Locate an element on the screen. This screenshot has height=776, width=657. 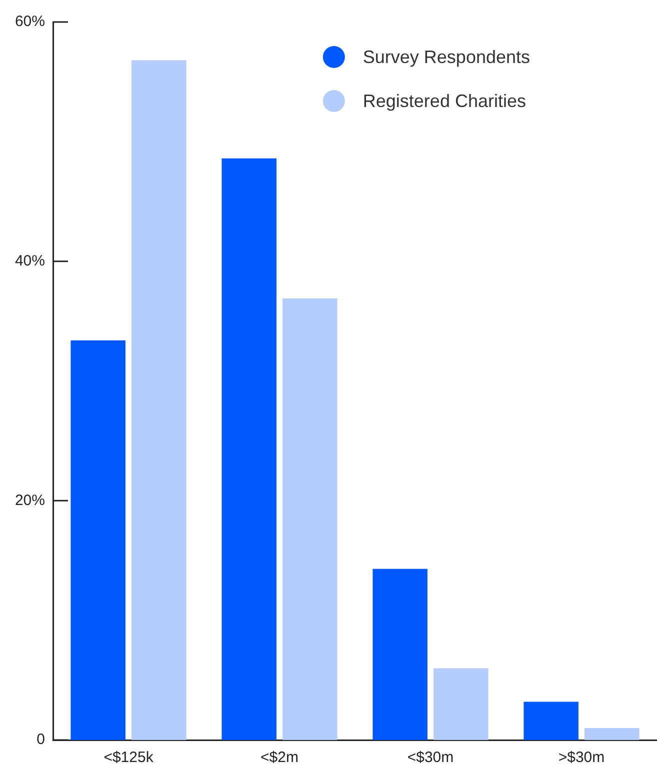
legend-label: Registered Charities is located at coordinates (444, 100).